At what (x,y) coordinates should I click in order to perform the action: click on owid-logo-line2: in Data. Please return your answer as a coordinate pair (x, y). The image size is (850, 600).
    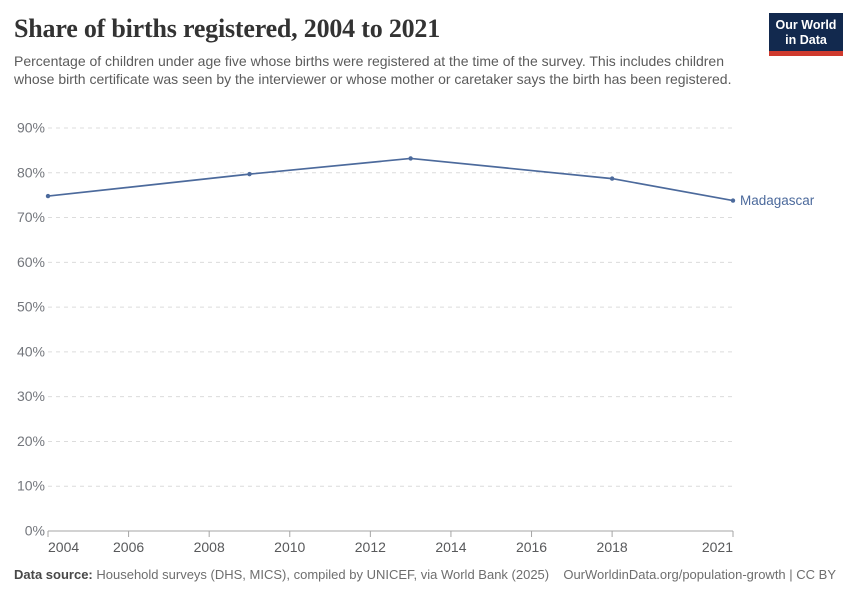
    Looking at the image, I should click on (806, 39).